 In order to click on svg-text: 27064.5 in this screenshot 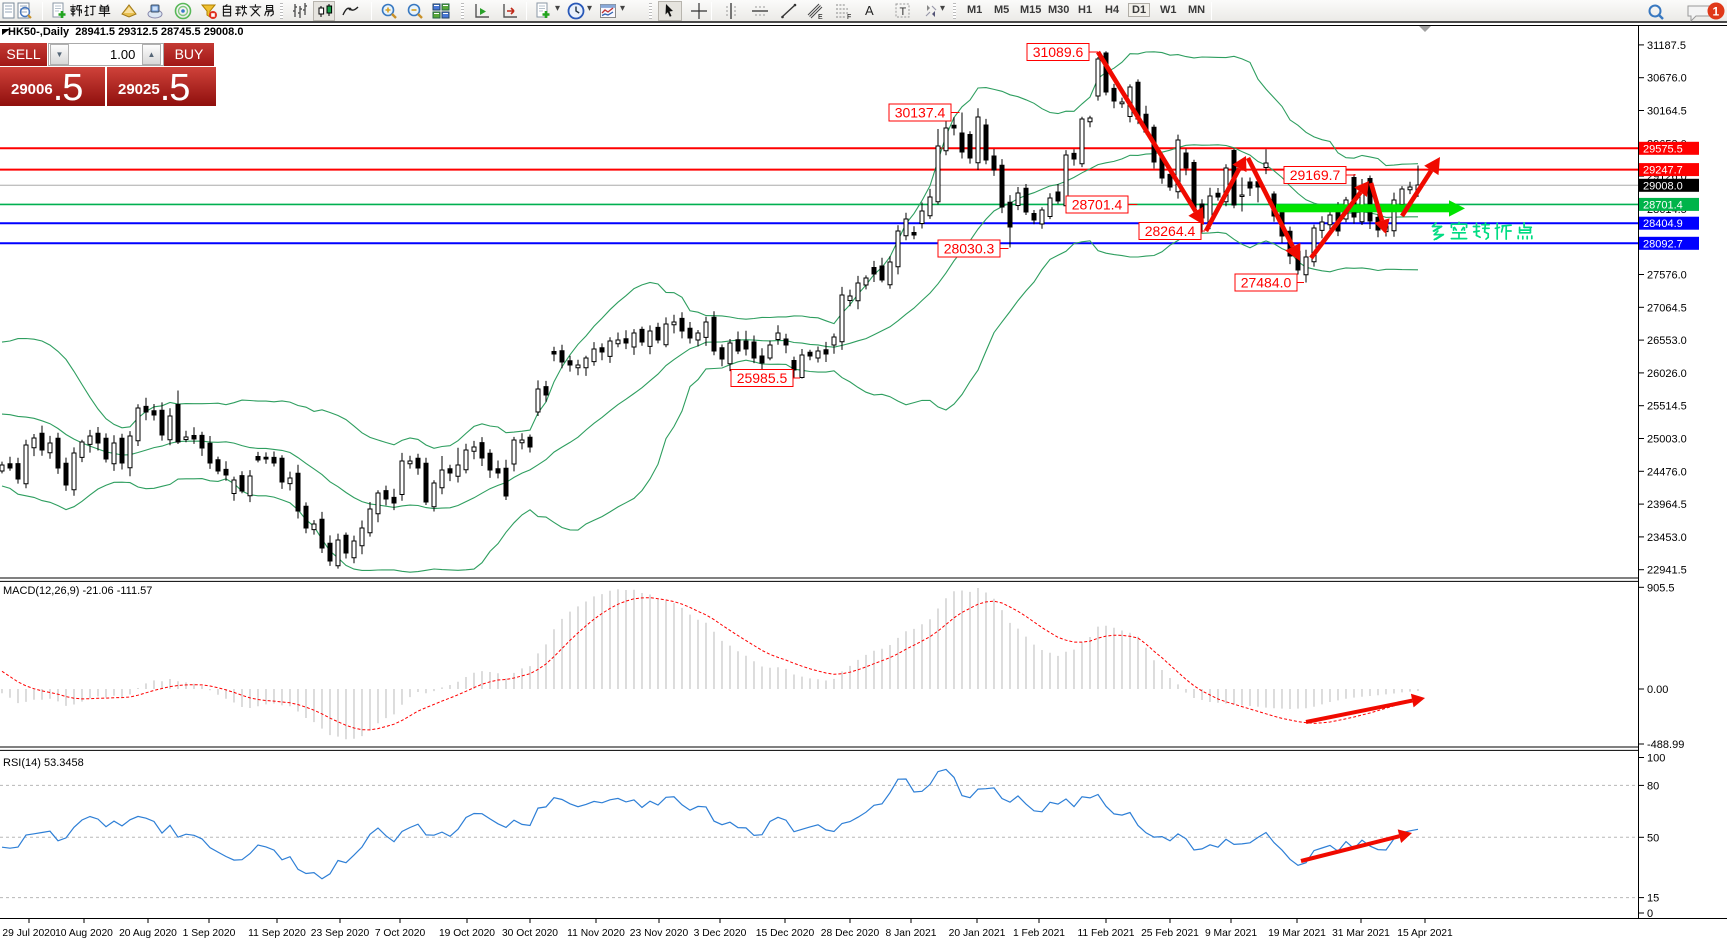, I will do `click(1667, 308)`.